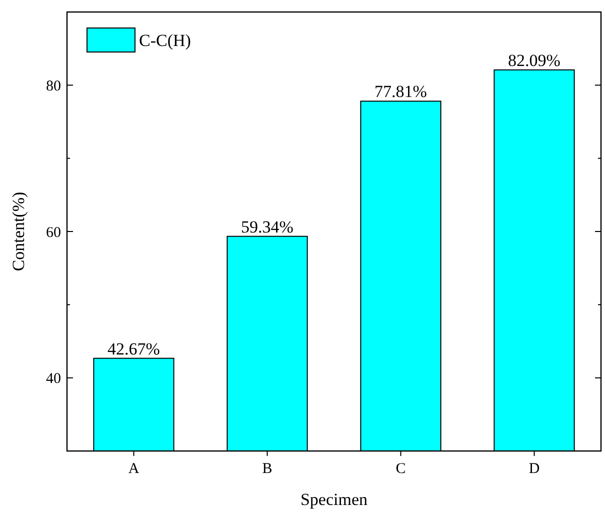 Image resolution: width=605 pixels, height=514 pixels. I want to click on text: 42.67%, so click(134, 348).